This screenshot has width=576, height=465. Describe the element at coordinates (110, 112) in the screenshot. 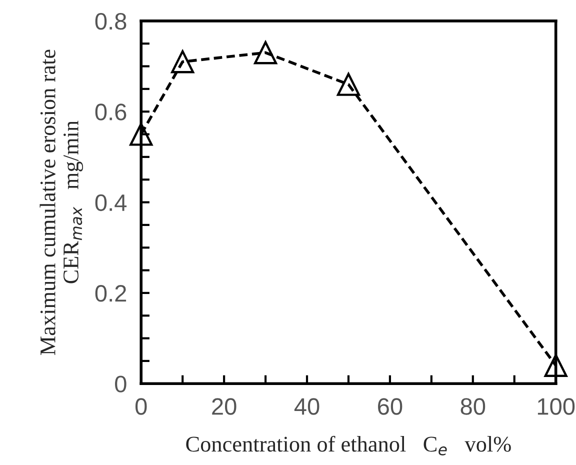

I see `y-tick-label: 0.6` at that location.